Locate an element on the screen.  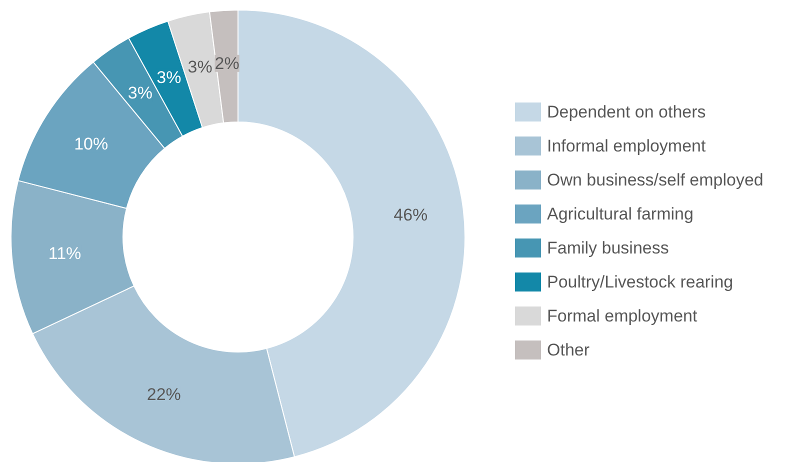
legend-label: Formal employment is located at coordinates (622, 316).